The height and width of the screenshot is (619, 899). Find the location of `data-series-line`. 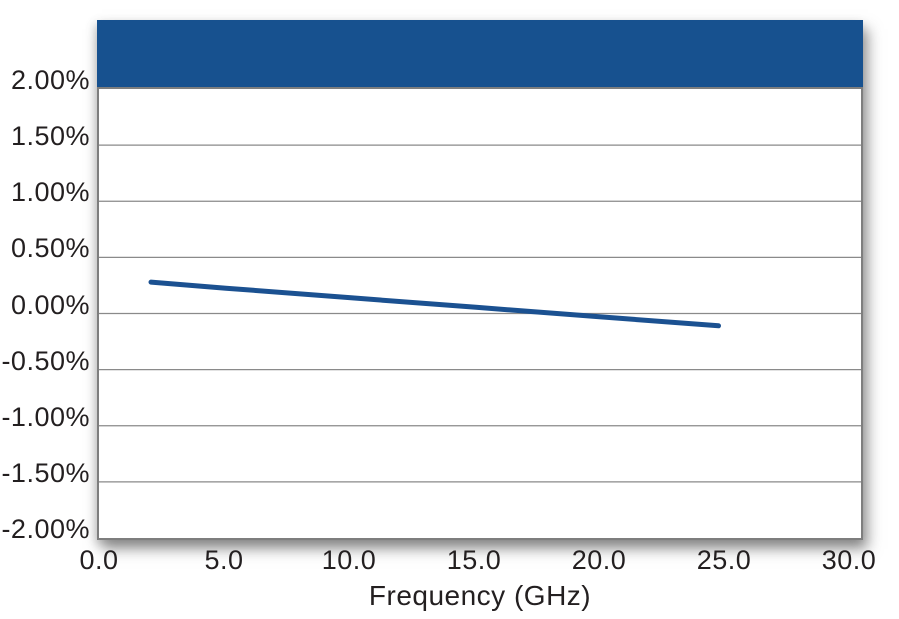

data-series-line is located at coordinates (434, 304).